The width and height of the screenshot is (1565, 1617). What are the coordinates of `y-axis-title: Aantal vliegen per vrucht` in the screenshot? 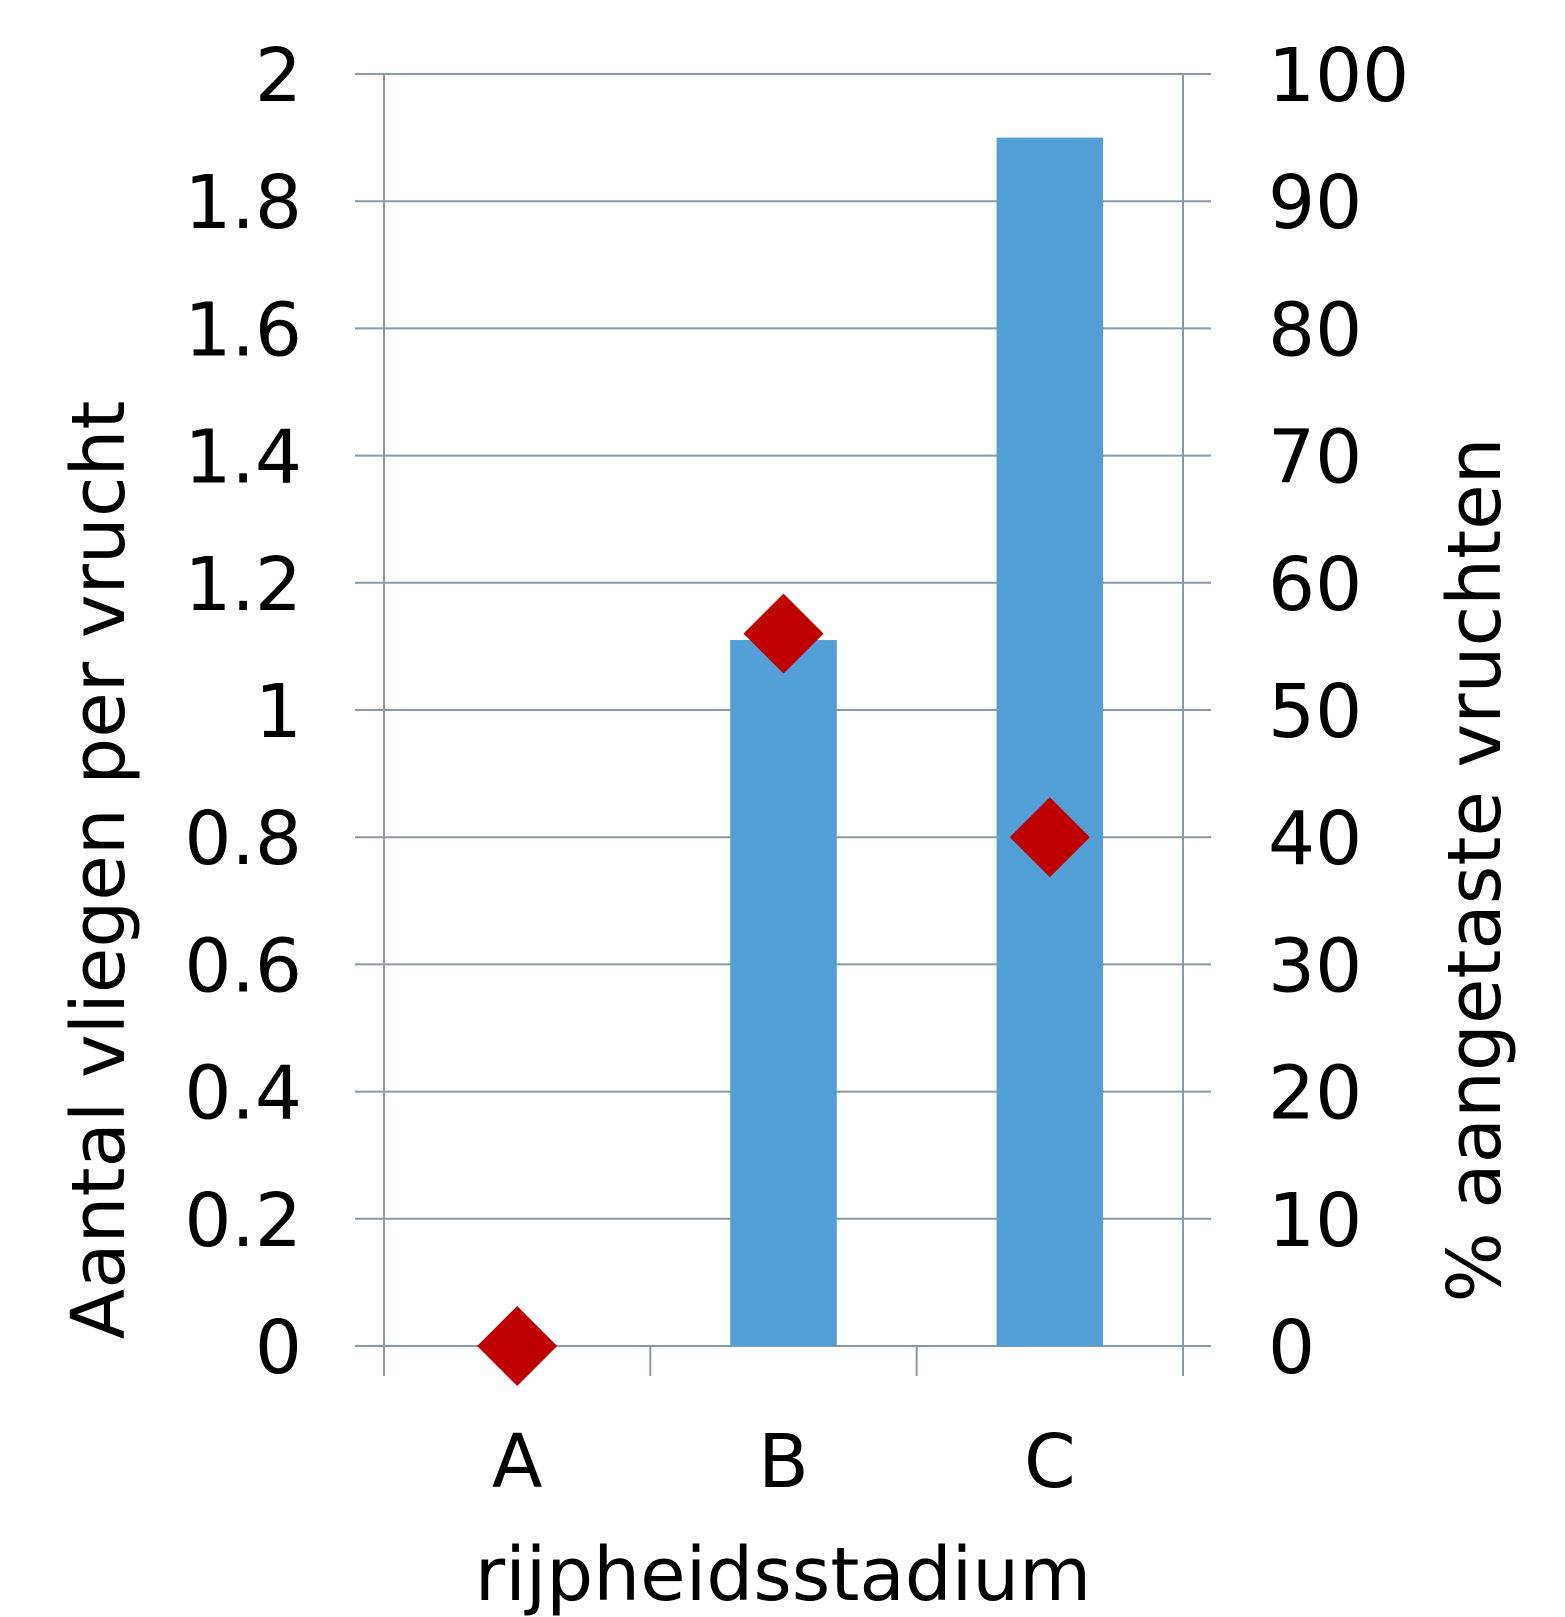 It's located at (99, 870).